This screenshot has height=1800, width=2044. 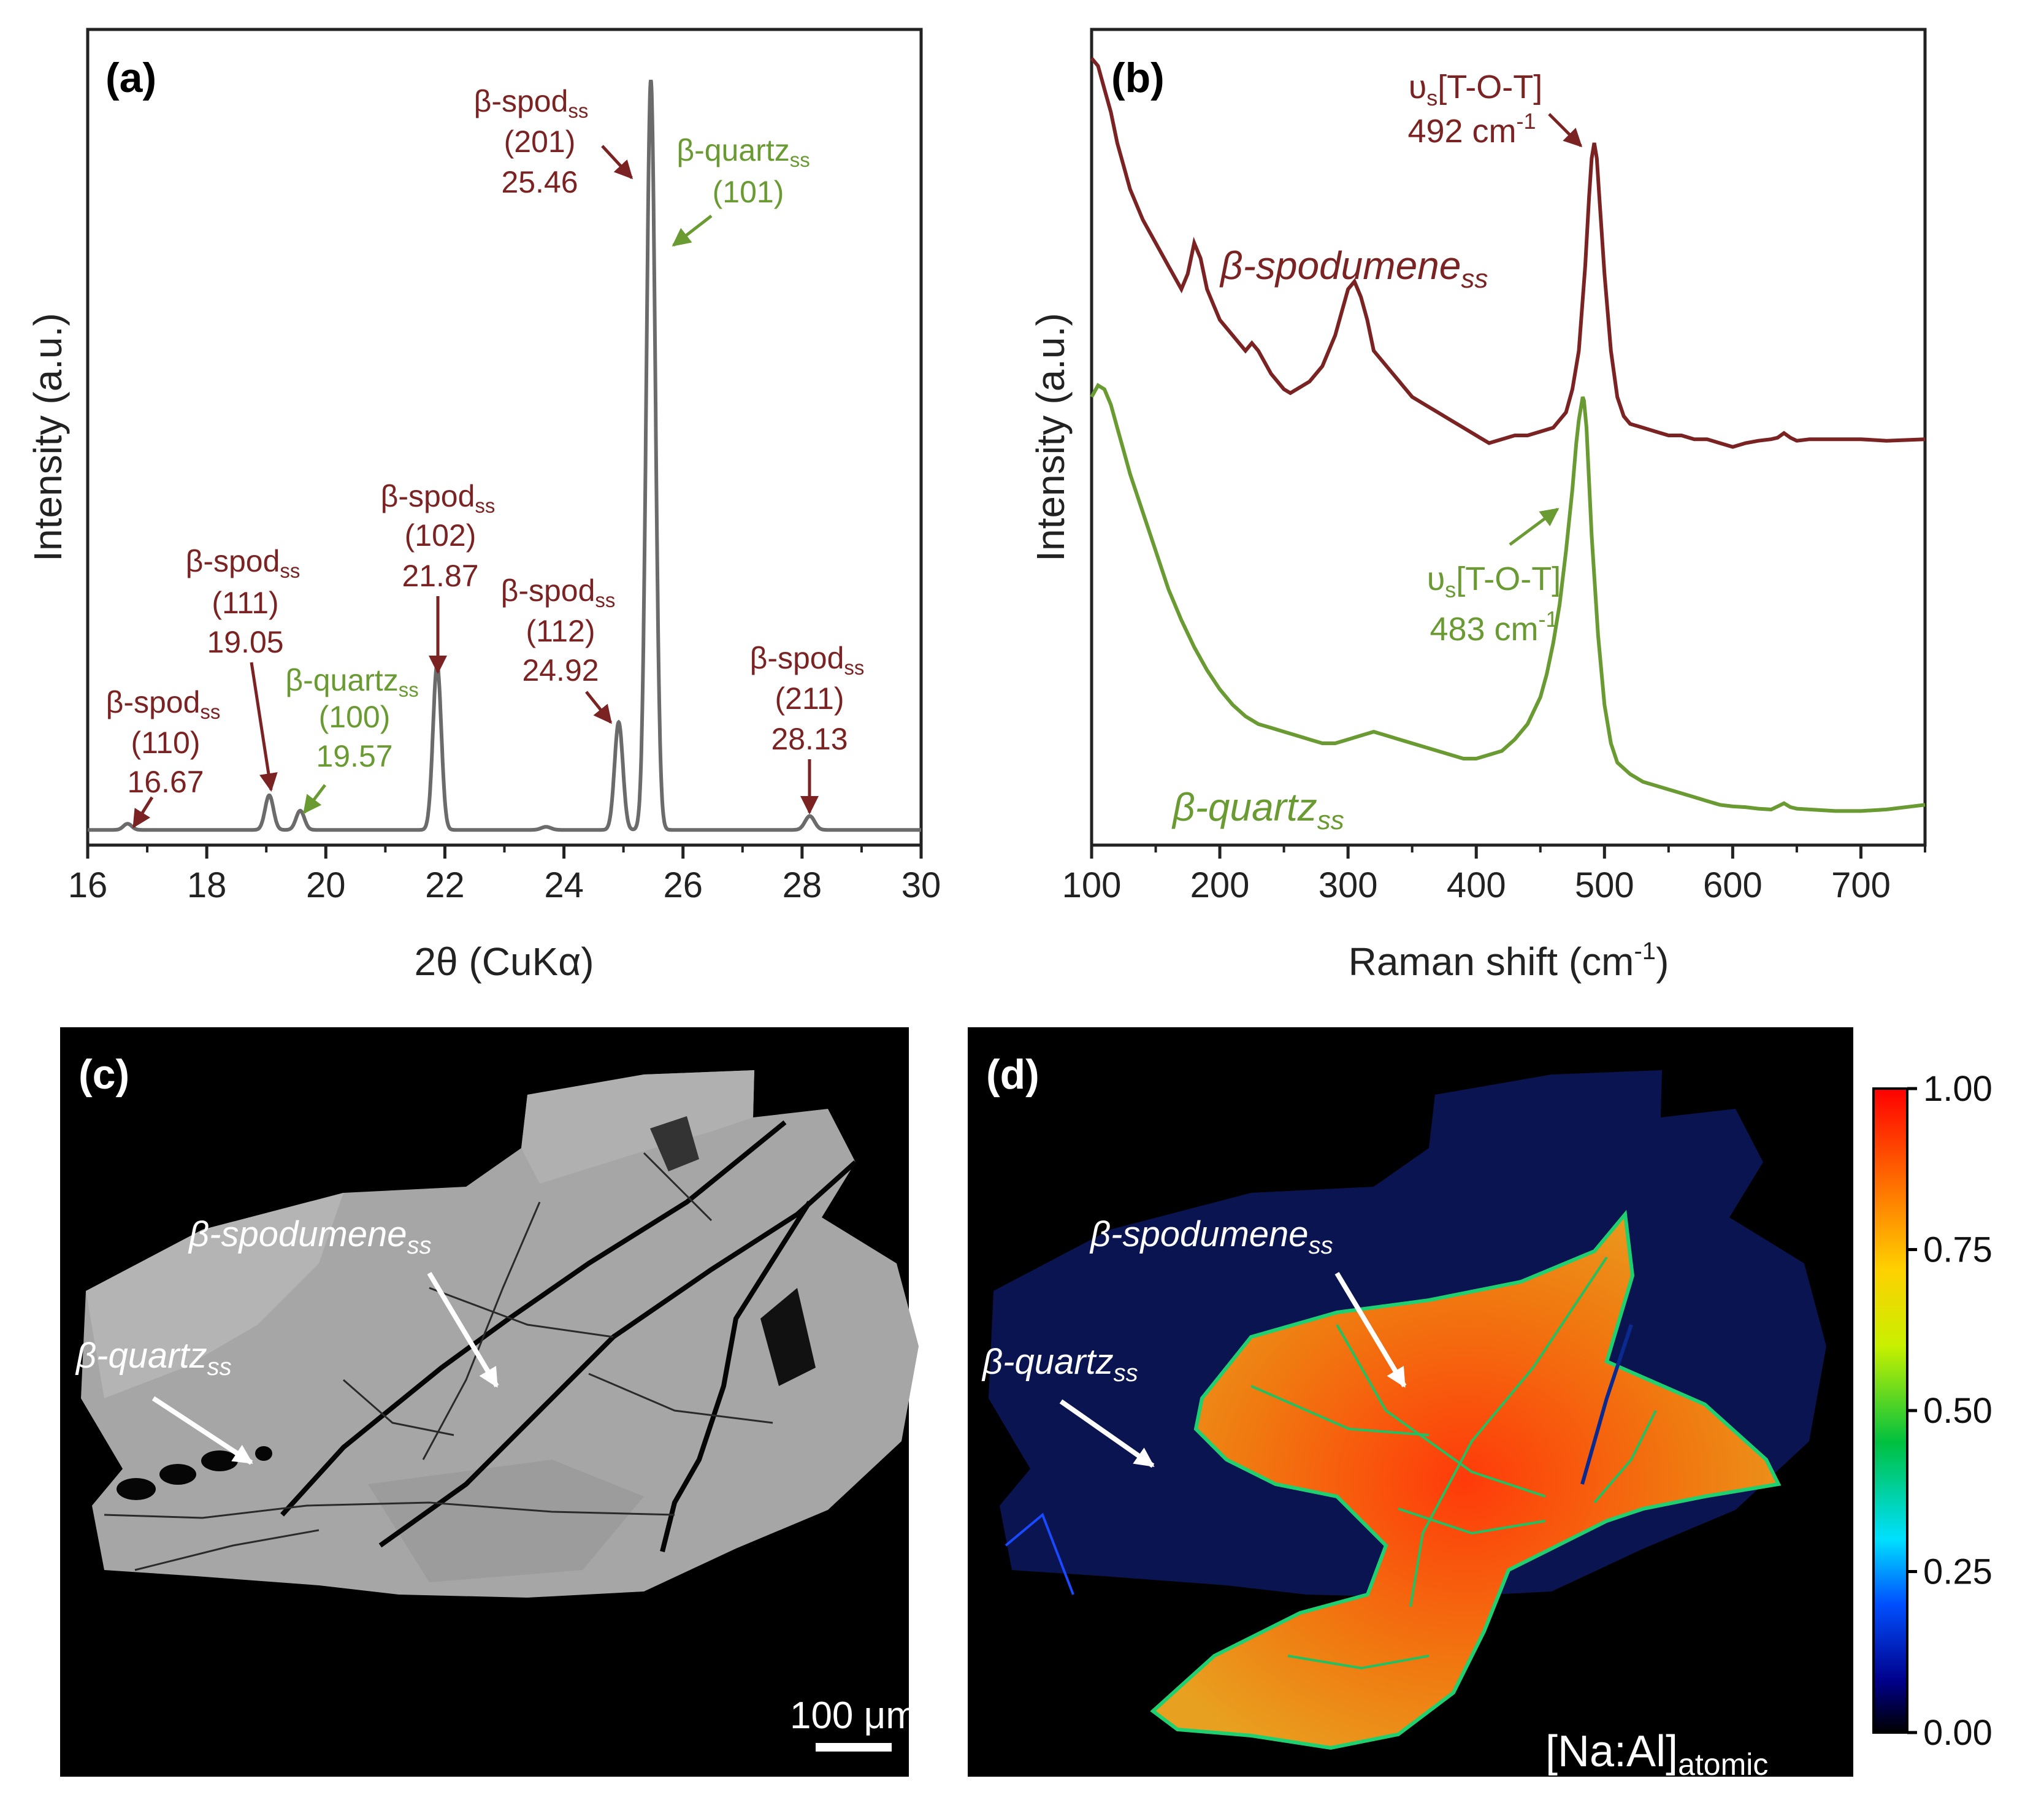 I want to click on eds-quartz-label: β-quartzss, so click(x=1060, y=1365).